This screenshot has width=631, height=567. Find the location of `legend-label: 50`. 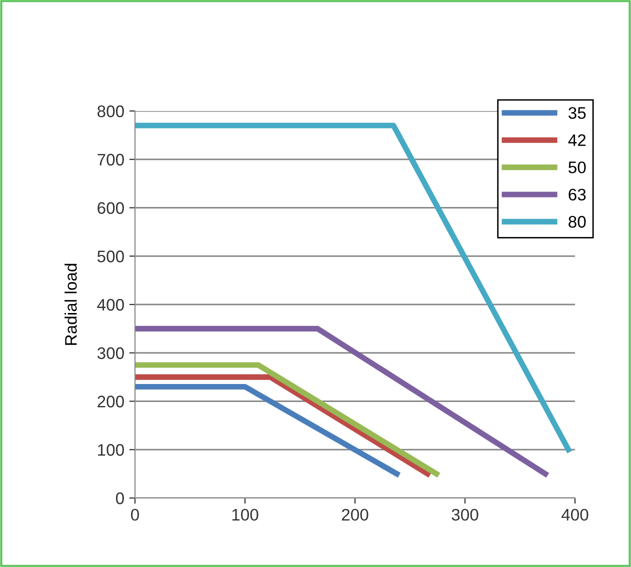

legend-label: 50 is located at coordinates (577, 167).